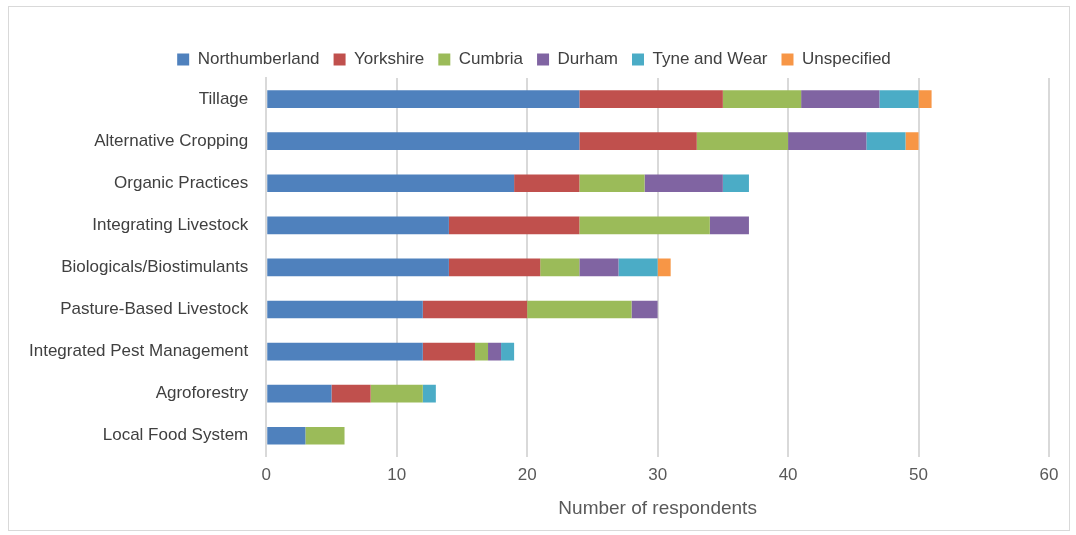  Describe the element at coordinates (397, 474) in the screenshot. I see `x-tick-label: 10` at that location.